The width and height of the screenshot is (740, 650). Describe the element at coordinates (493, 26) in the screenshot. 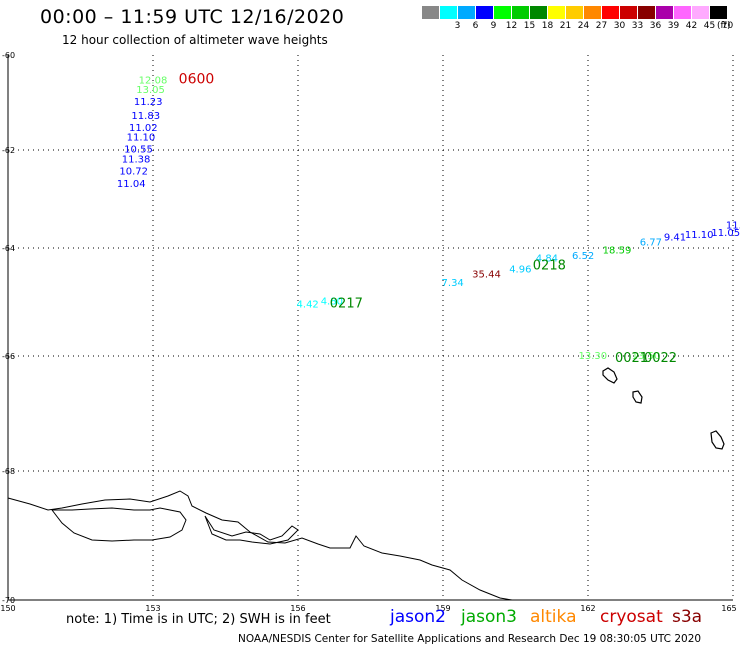

I see `color-scale-label: 9` at that location.